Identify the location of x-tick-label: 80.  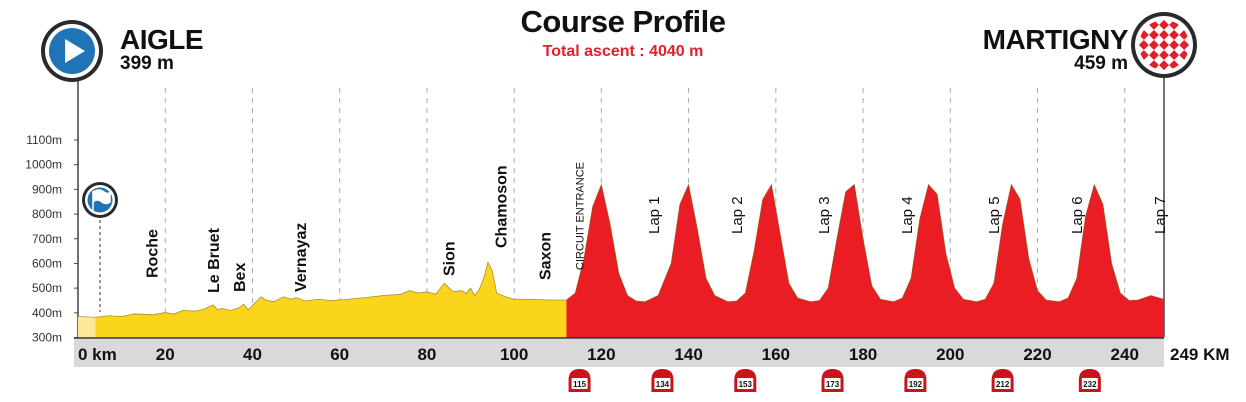
(426, 354).